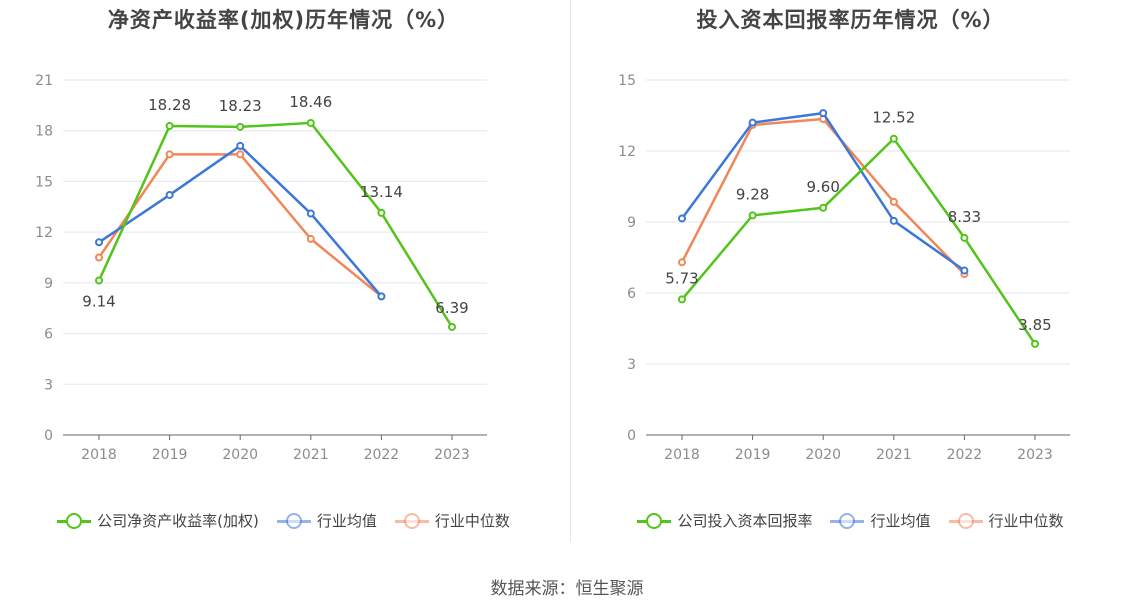  Describe the element at coordinates (451, 308) in the screenshot. I see `data-label: 6.39` at that location.